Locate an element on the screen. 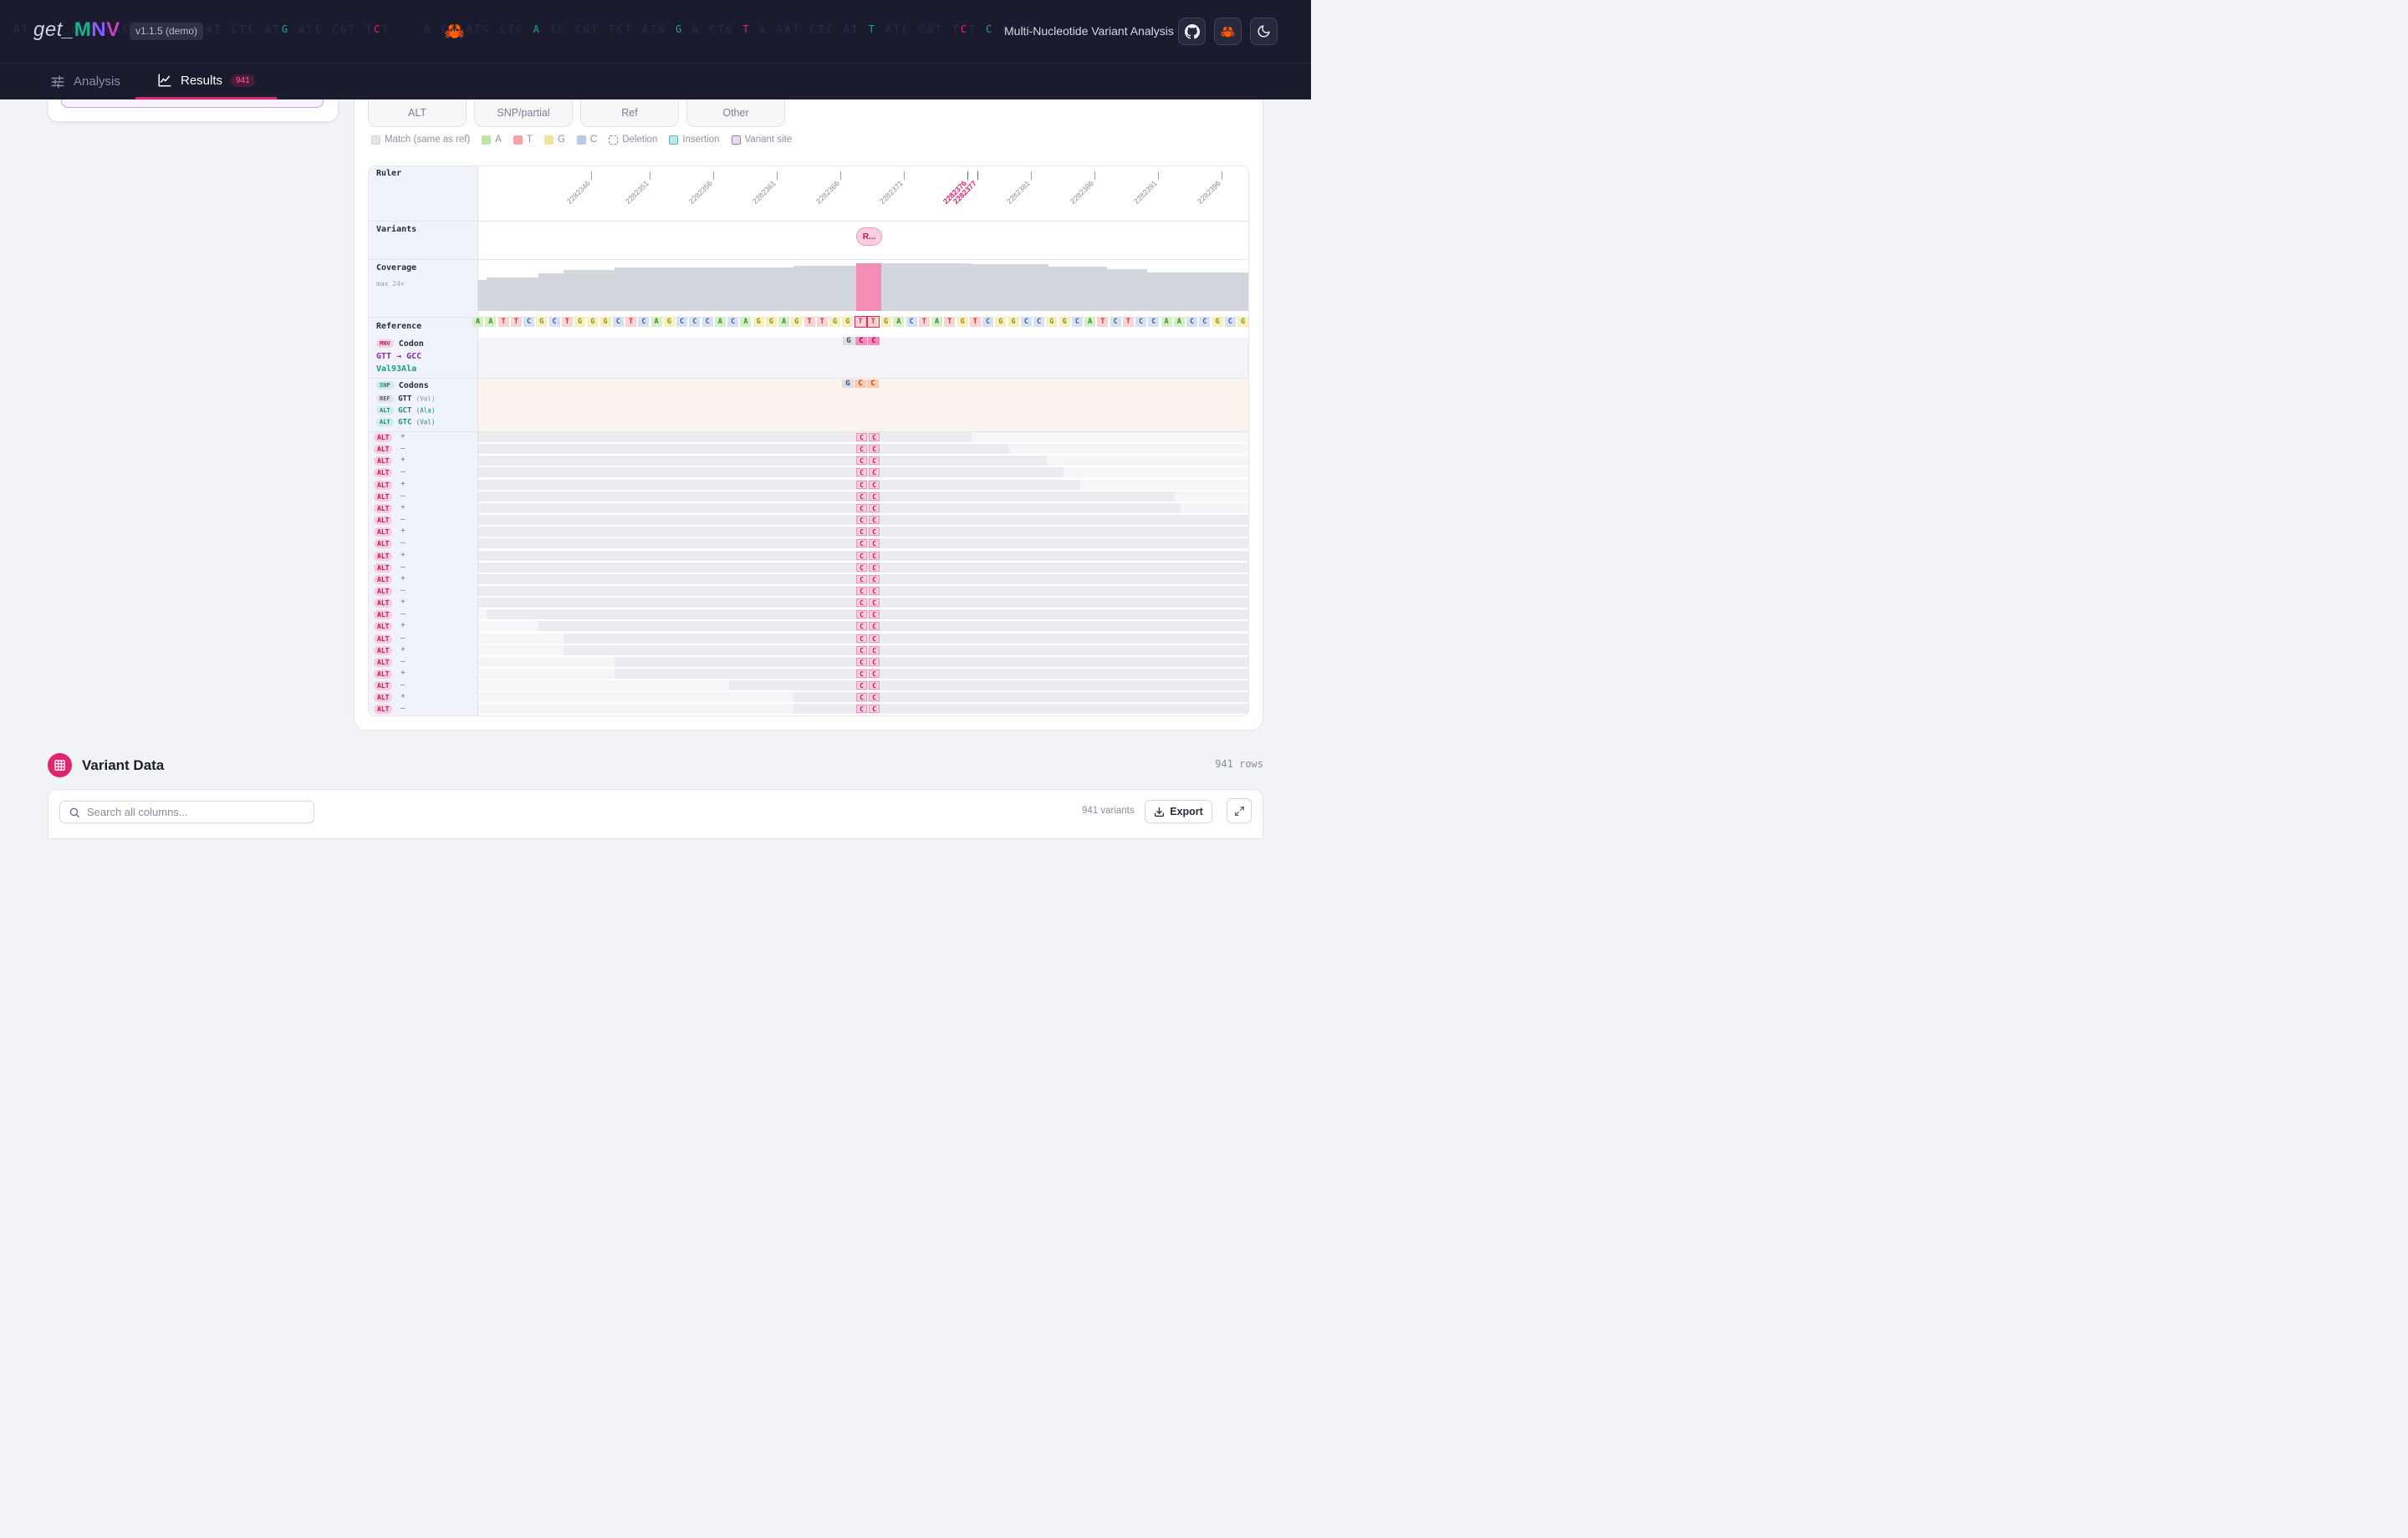 Image resolution: width=2408 pixels, height=1538 pixels. legend-label: Variant site is located at coordinates (769, 140).